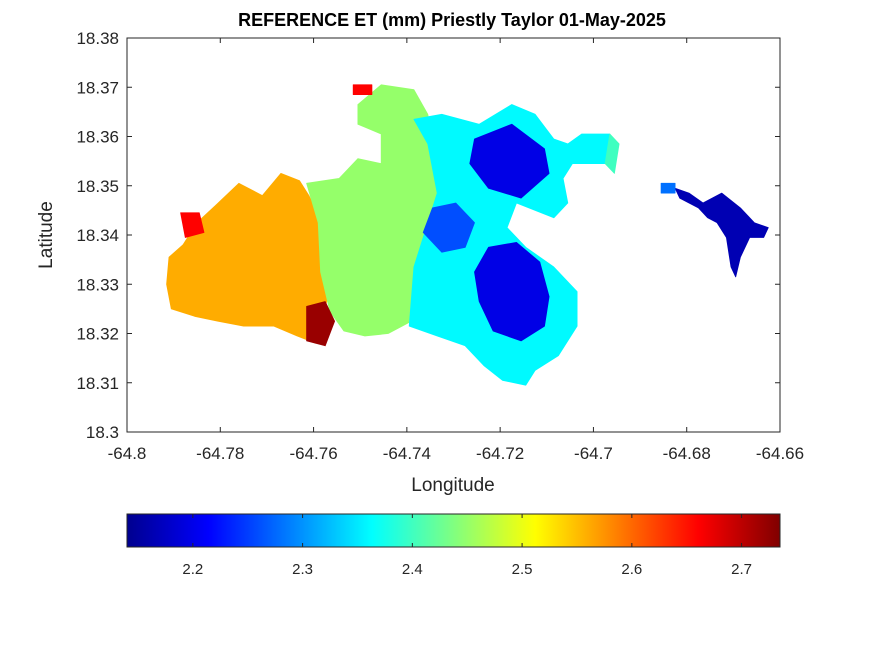 The height and width of the screenshot is (656, 875). I want to click on colorbar-ticks: 2.2 2.3 2.4 2.5 2.6 2.7, so click(467, 546).